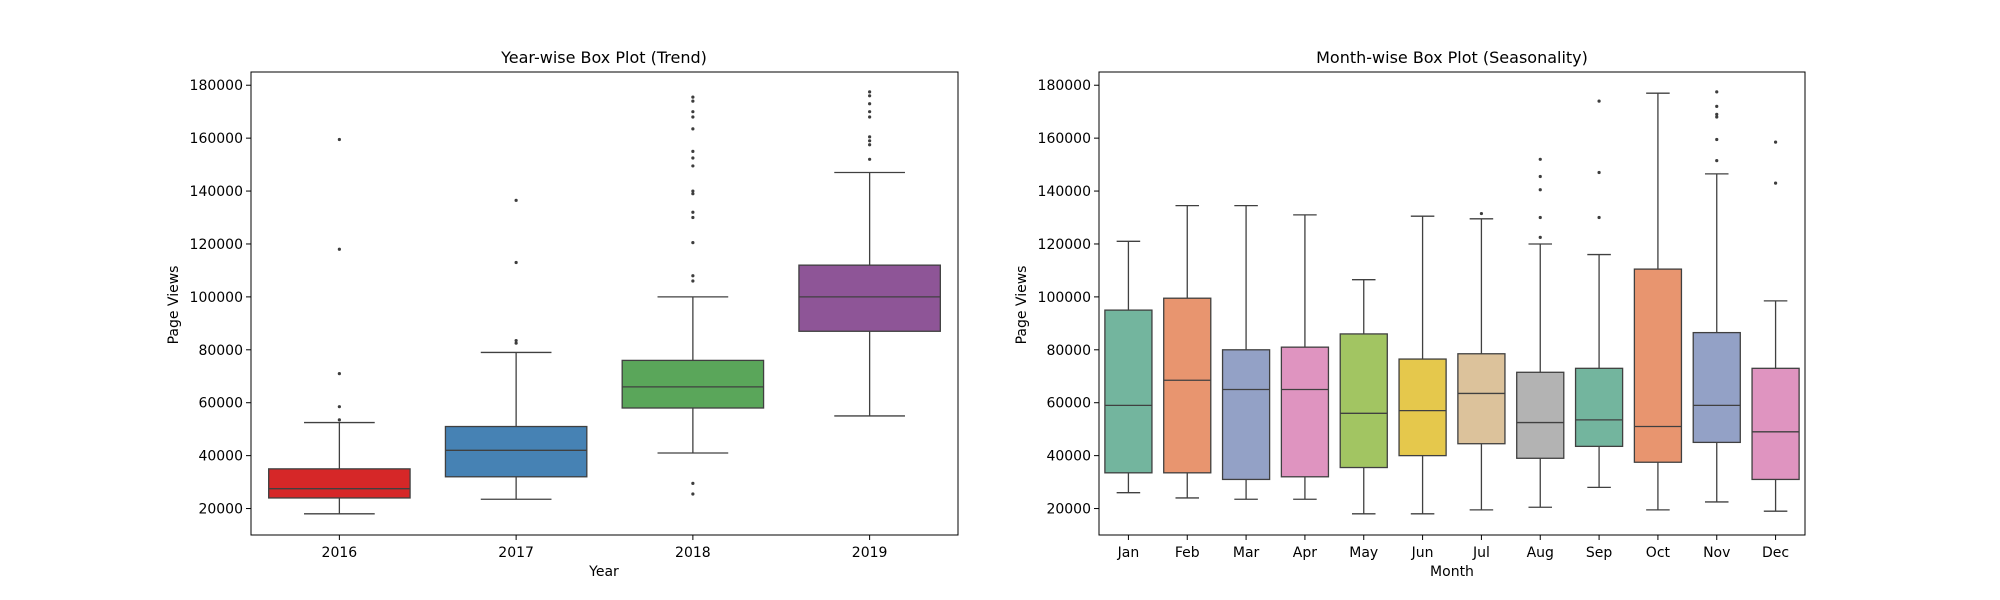 This screenshot has height=600, width=2000. What do you see at coordinates (340, 553) in the screenshot?
I see `x-tick-label: 2016` at bounding box center [340, 553].